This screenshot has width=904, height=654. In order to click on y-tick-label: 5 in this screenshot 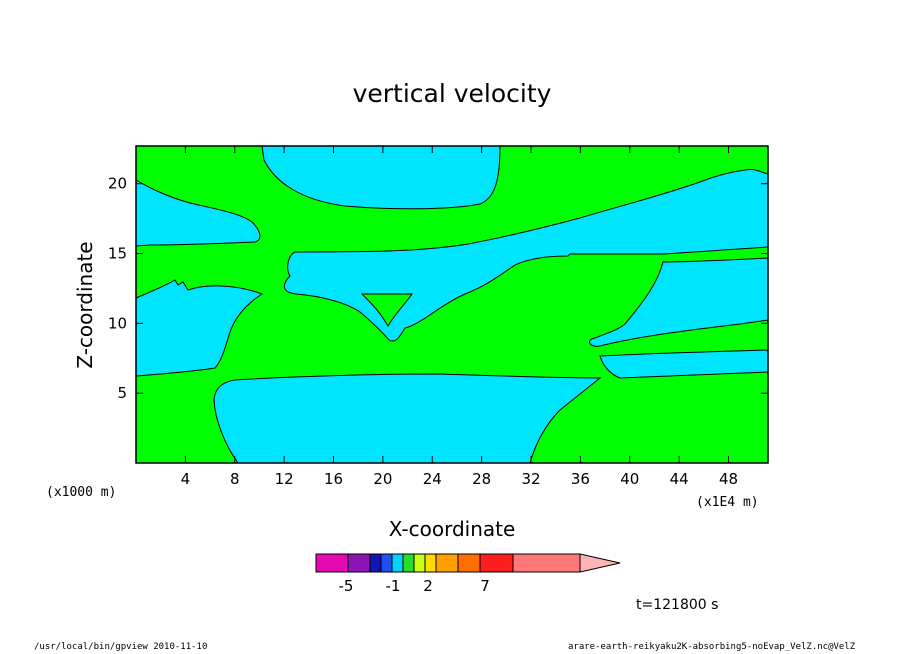, I will do `click(122, 393)`.